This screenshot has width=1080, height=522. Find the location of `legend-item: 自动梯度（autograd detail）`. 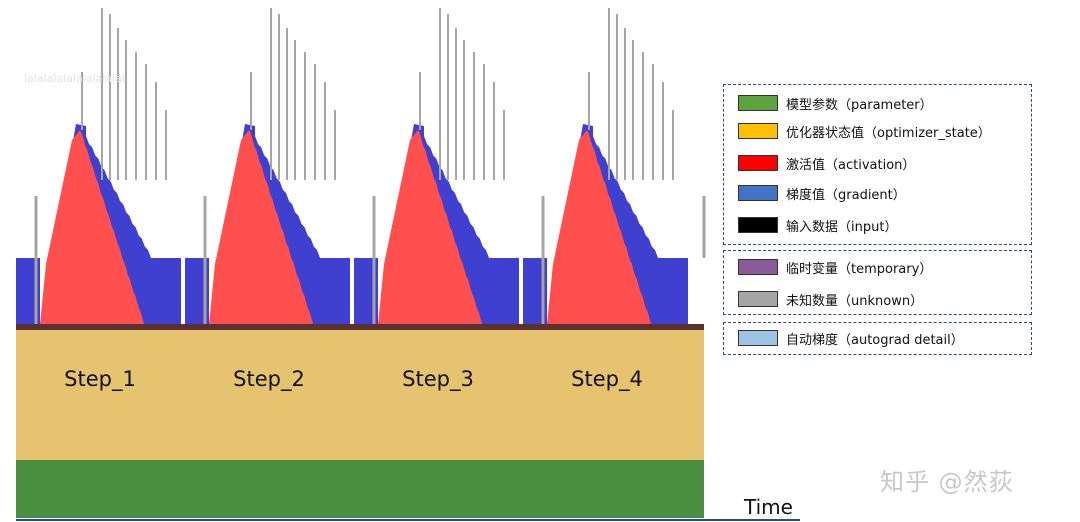

legend-item: 自动梯度（autograd detail） is located at coordinates (851, 338).